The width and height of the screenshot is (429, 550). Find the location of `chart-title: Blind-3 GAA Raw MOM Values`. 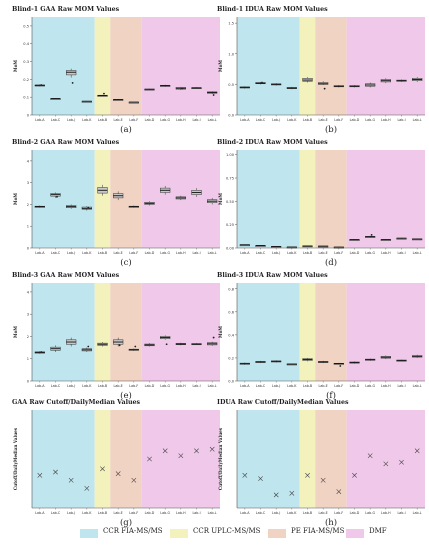

chart-title: Blind-3 GAA Raw MOM Values is located at coordinates (66, 275).